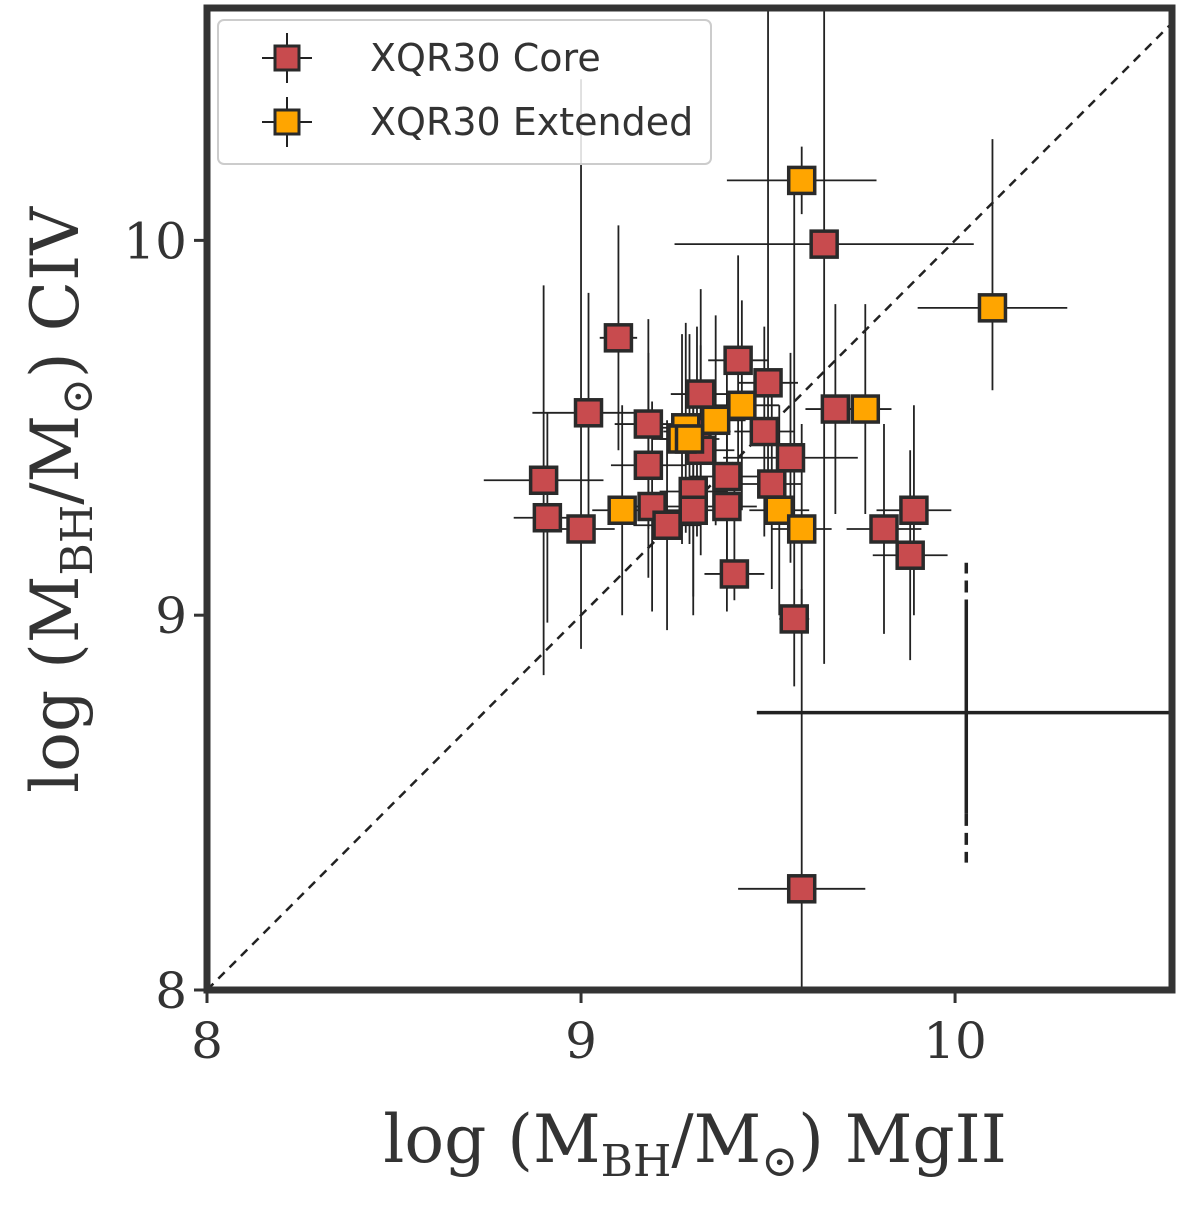 This screenshot has width=1200, height=1205. Describe the element at coordinates (955, 1041) in the screenshot. I see `x-tick-label: 10` at that location.